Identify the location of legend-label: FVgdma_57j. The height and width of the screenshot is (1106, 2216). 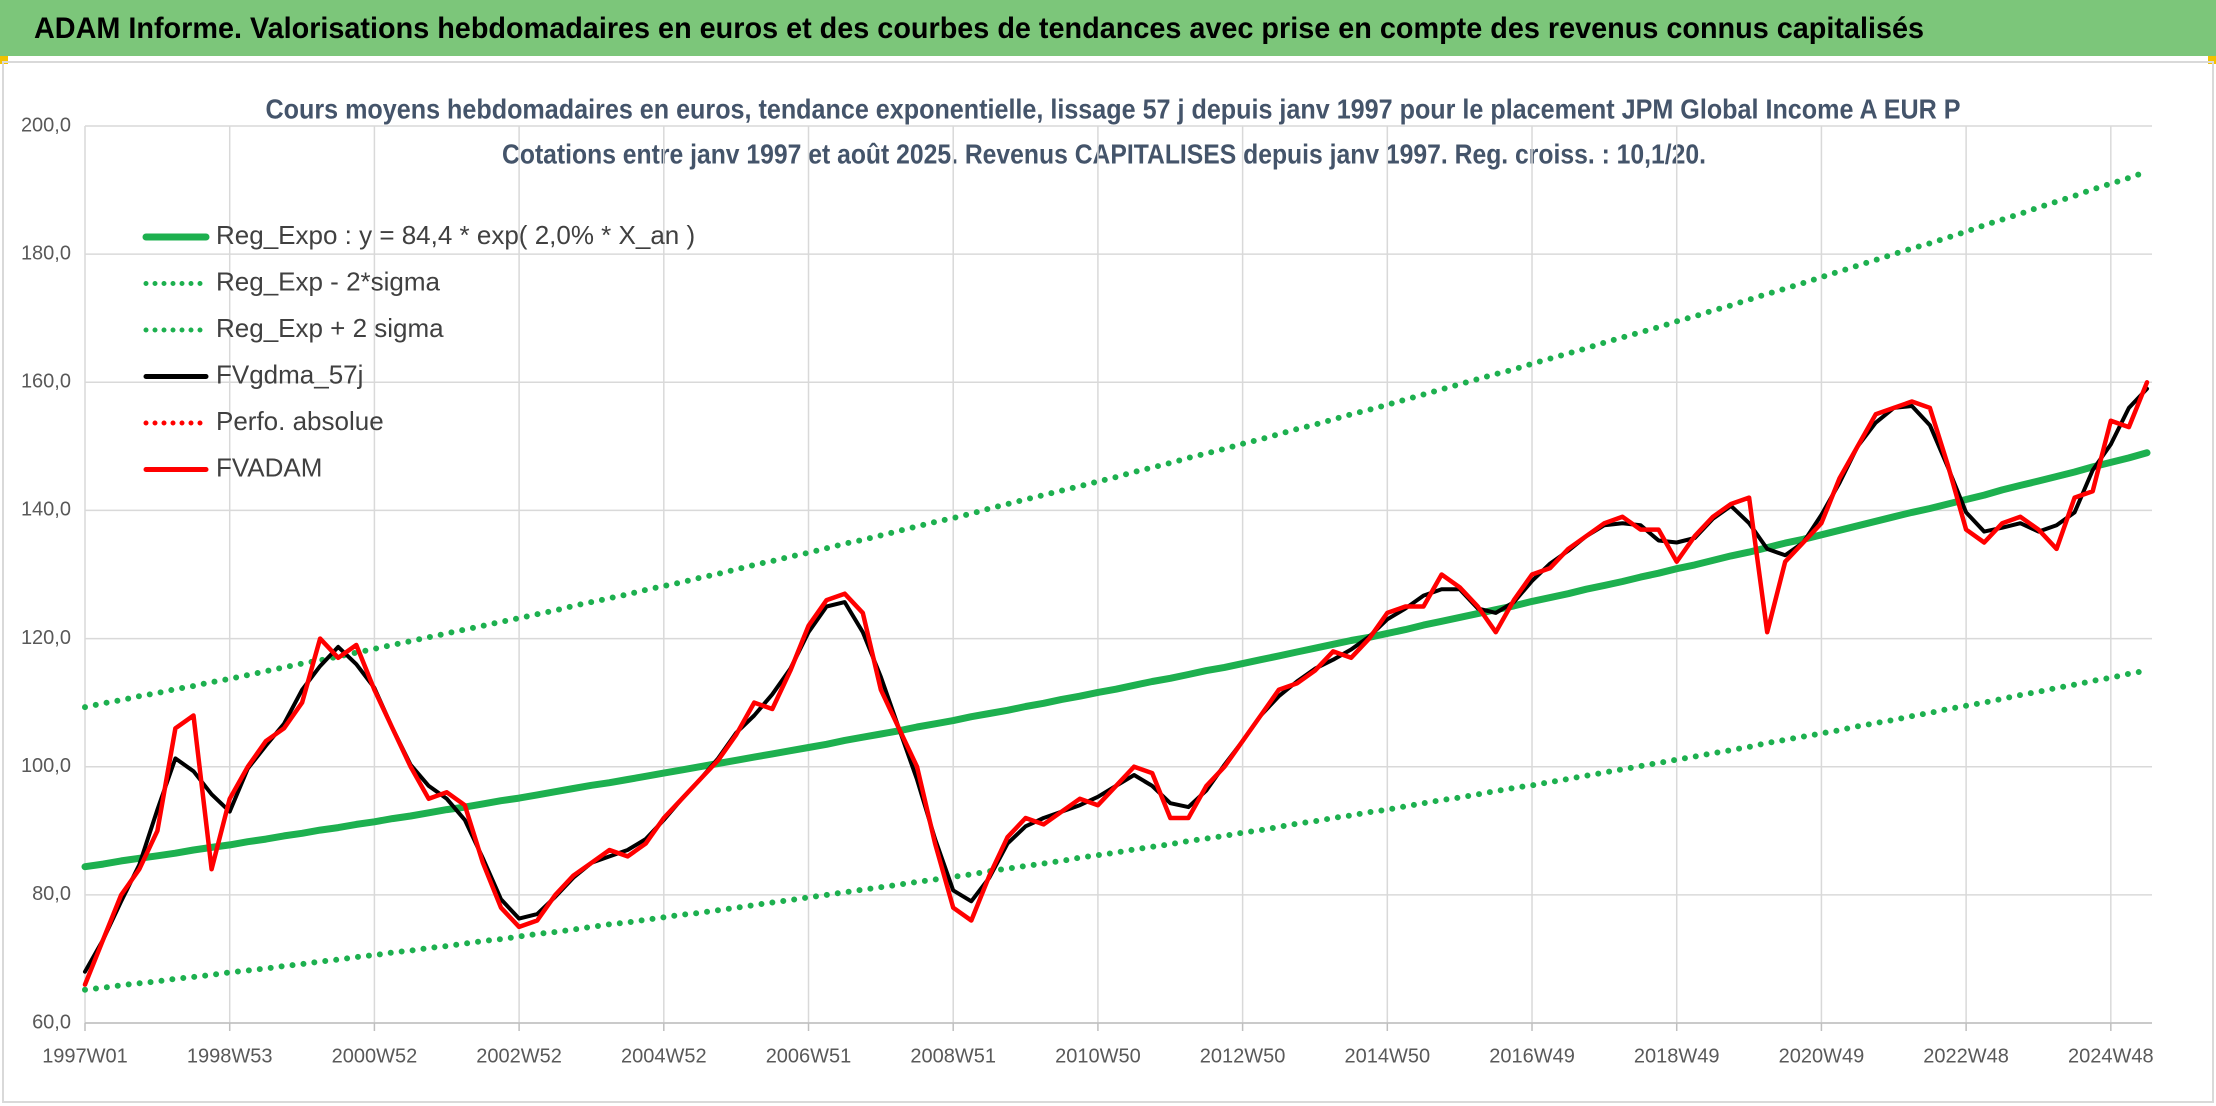
(289, 374).